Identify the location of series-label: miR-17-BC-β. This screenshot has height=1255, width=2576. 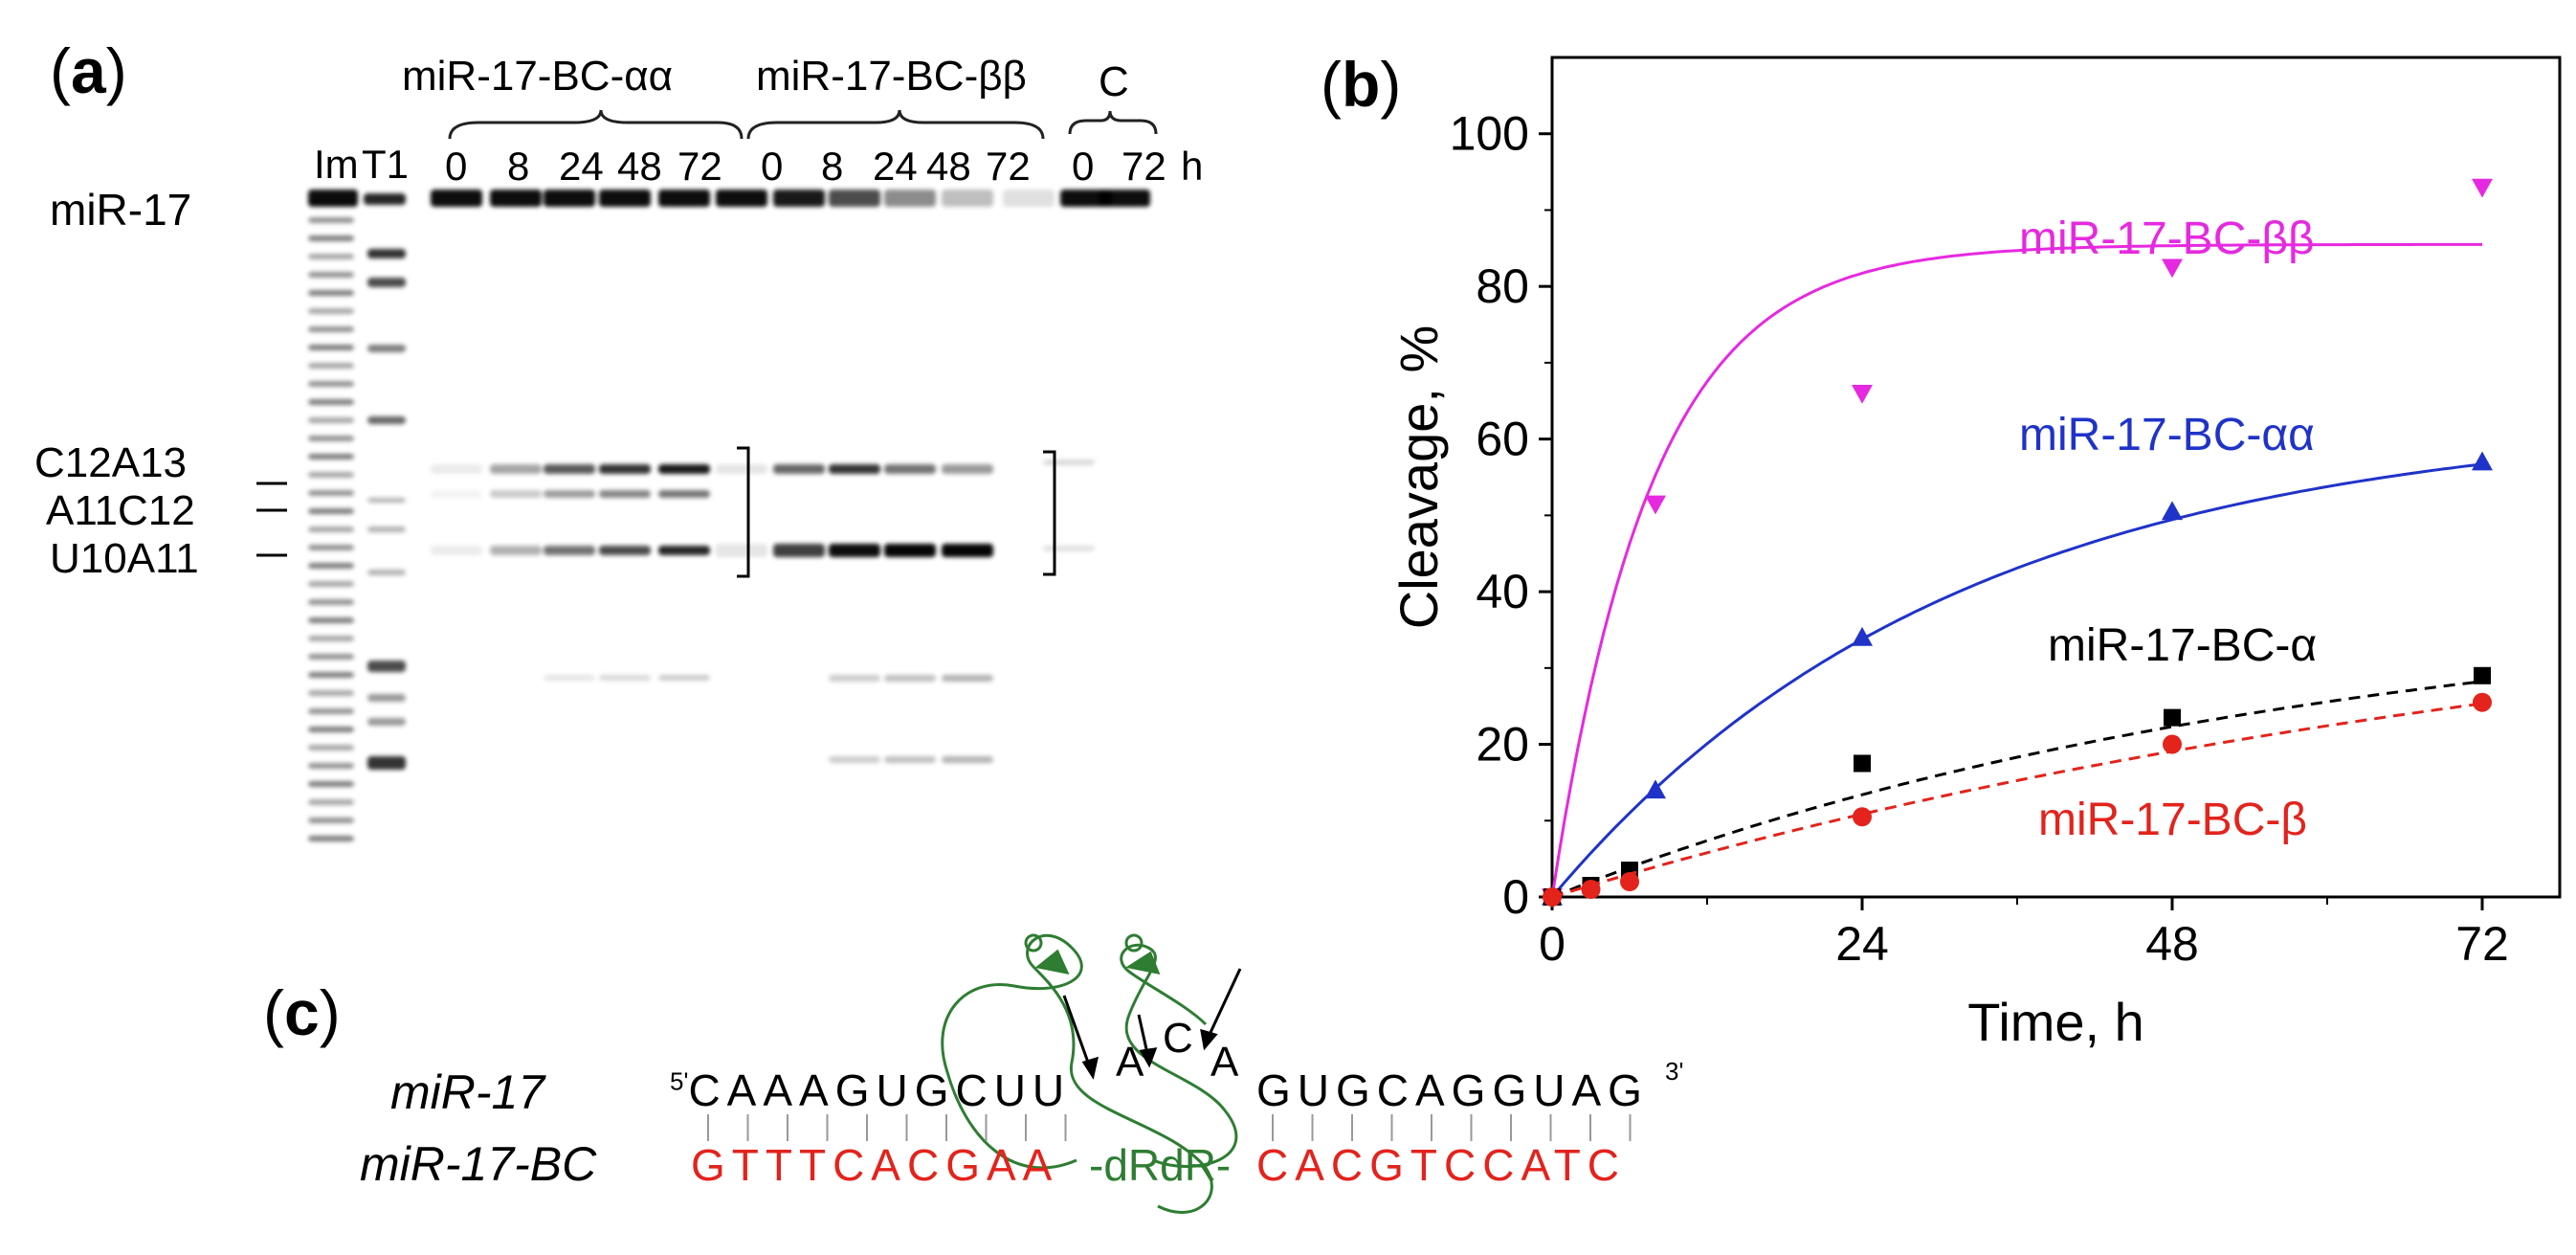
(2172, 820).